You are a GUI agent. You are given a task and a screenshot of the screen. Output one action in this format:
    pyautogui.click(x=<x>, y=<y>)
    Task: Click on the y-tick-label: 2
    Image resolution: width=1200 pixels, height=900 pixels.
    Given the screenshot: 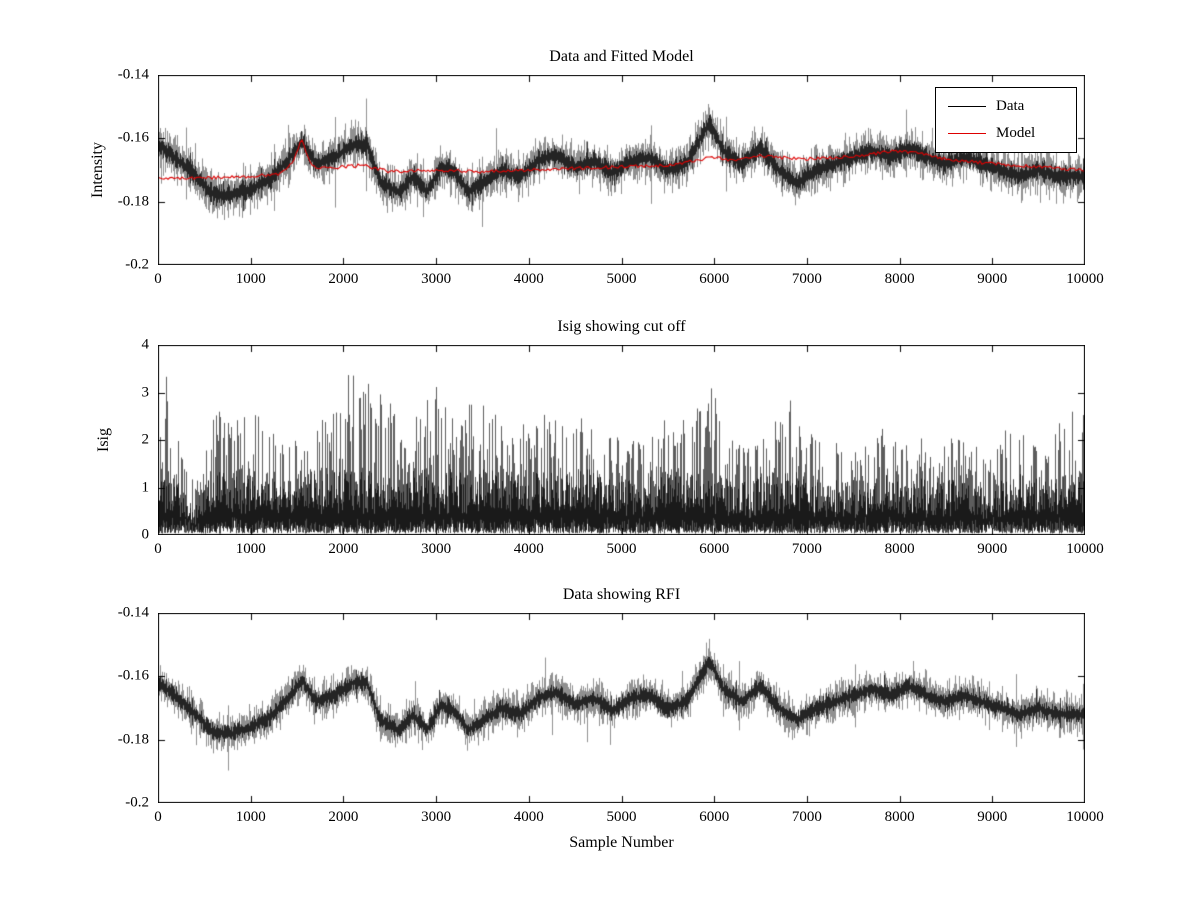 What is the action you would take?
    pyautogui.click(x=145, y=439)
    